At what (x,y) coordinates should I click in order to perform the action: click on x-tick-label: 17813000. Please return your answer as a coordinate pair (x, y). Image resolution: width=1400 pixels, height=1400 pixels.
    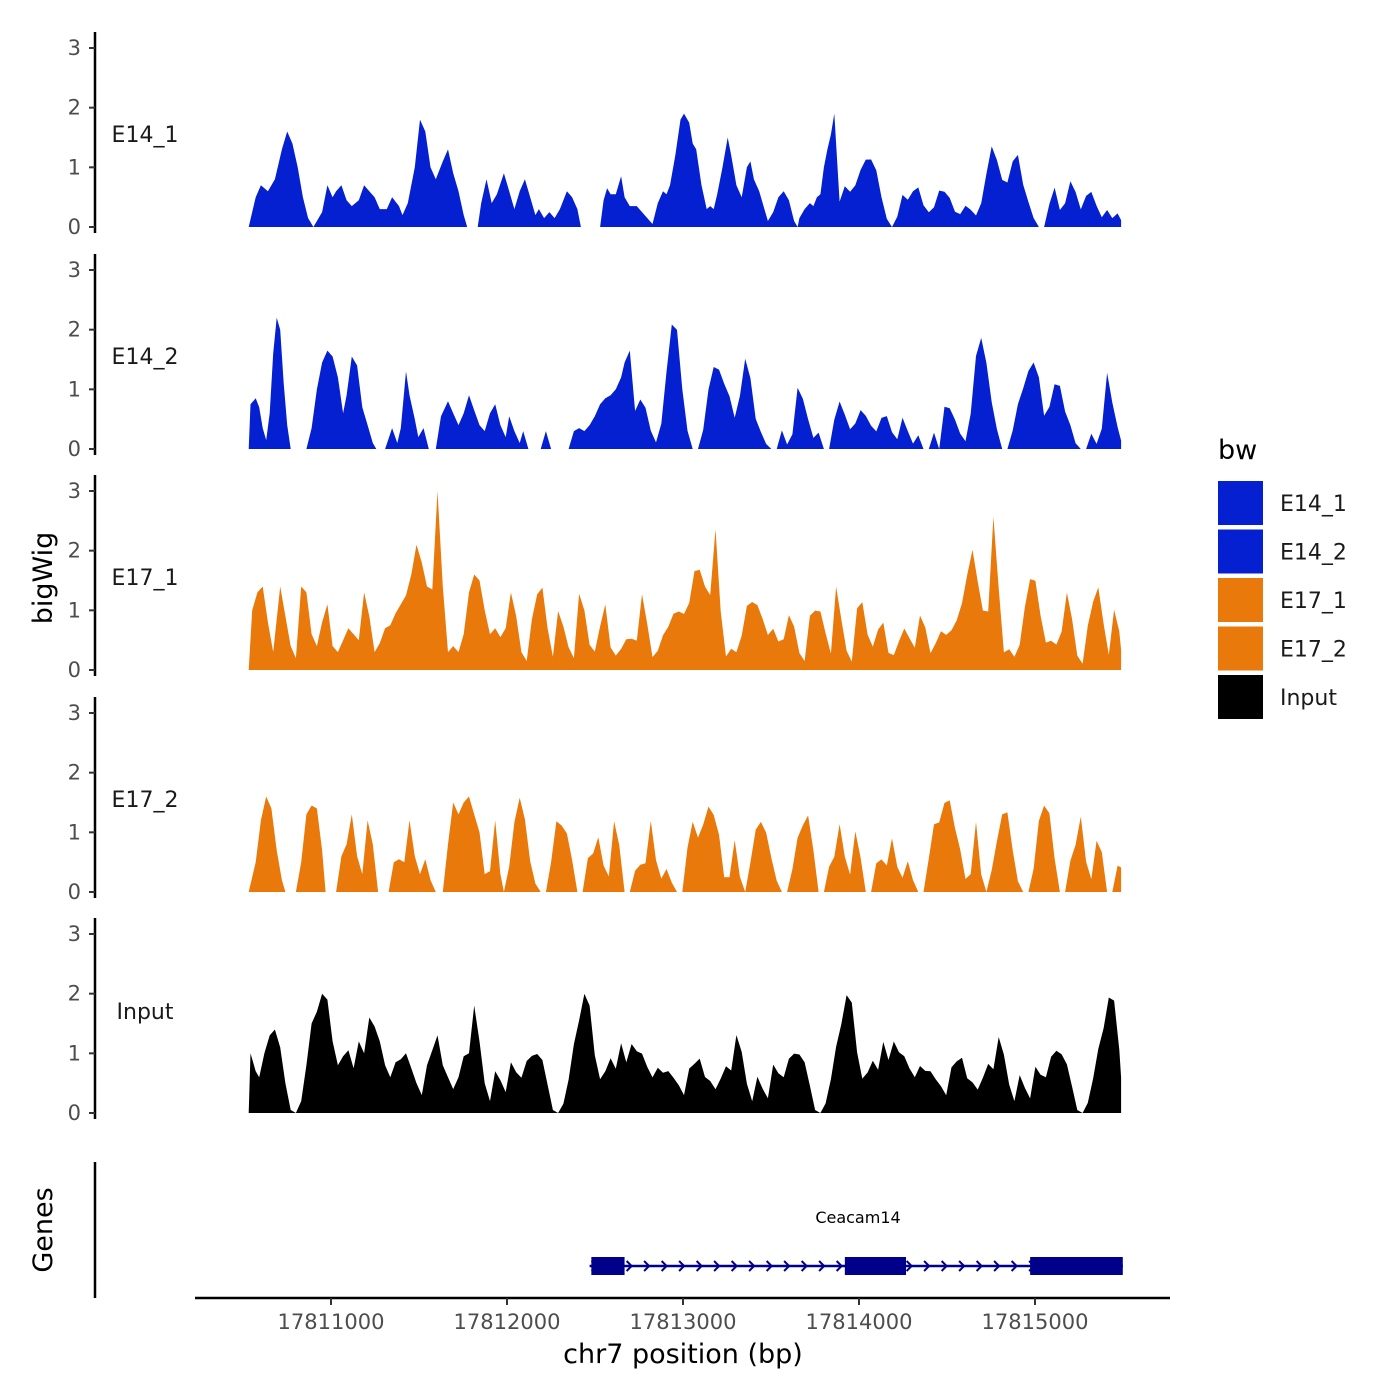
    Looking at the image, I should click on (683, 1322).